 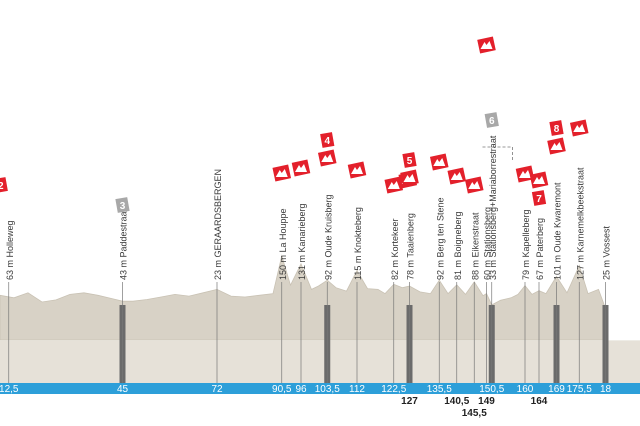 I want to click on stationsberg-connector, so click(x=497, y=153).